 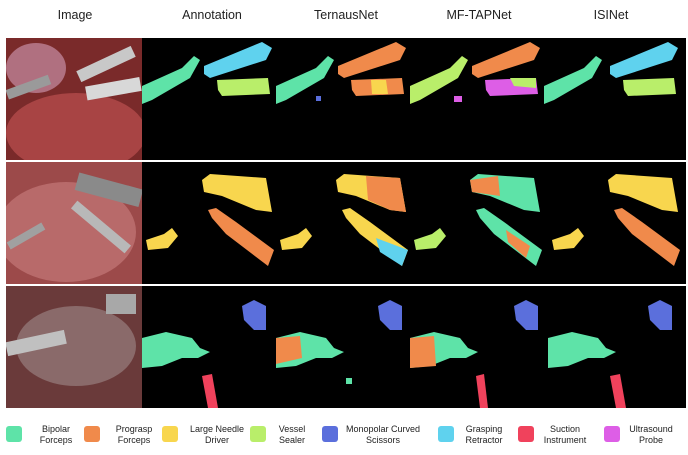 What do you see at coordinates (206, 435) in the screenshot?
I see `legend-item-needle: Large Needle Driver` at bounding box center [206, 435].